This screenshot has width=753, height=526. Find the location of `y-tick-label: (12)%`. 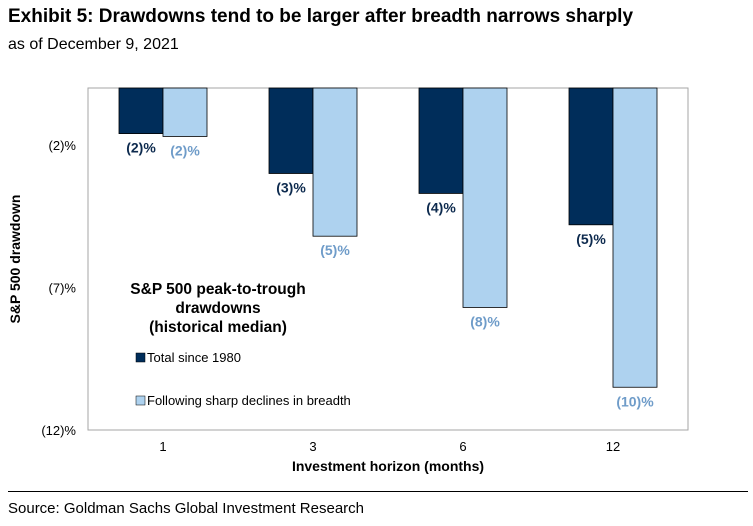

y-tick-label: (12)% is located at coordinates (58, 430).